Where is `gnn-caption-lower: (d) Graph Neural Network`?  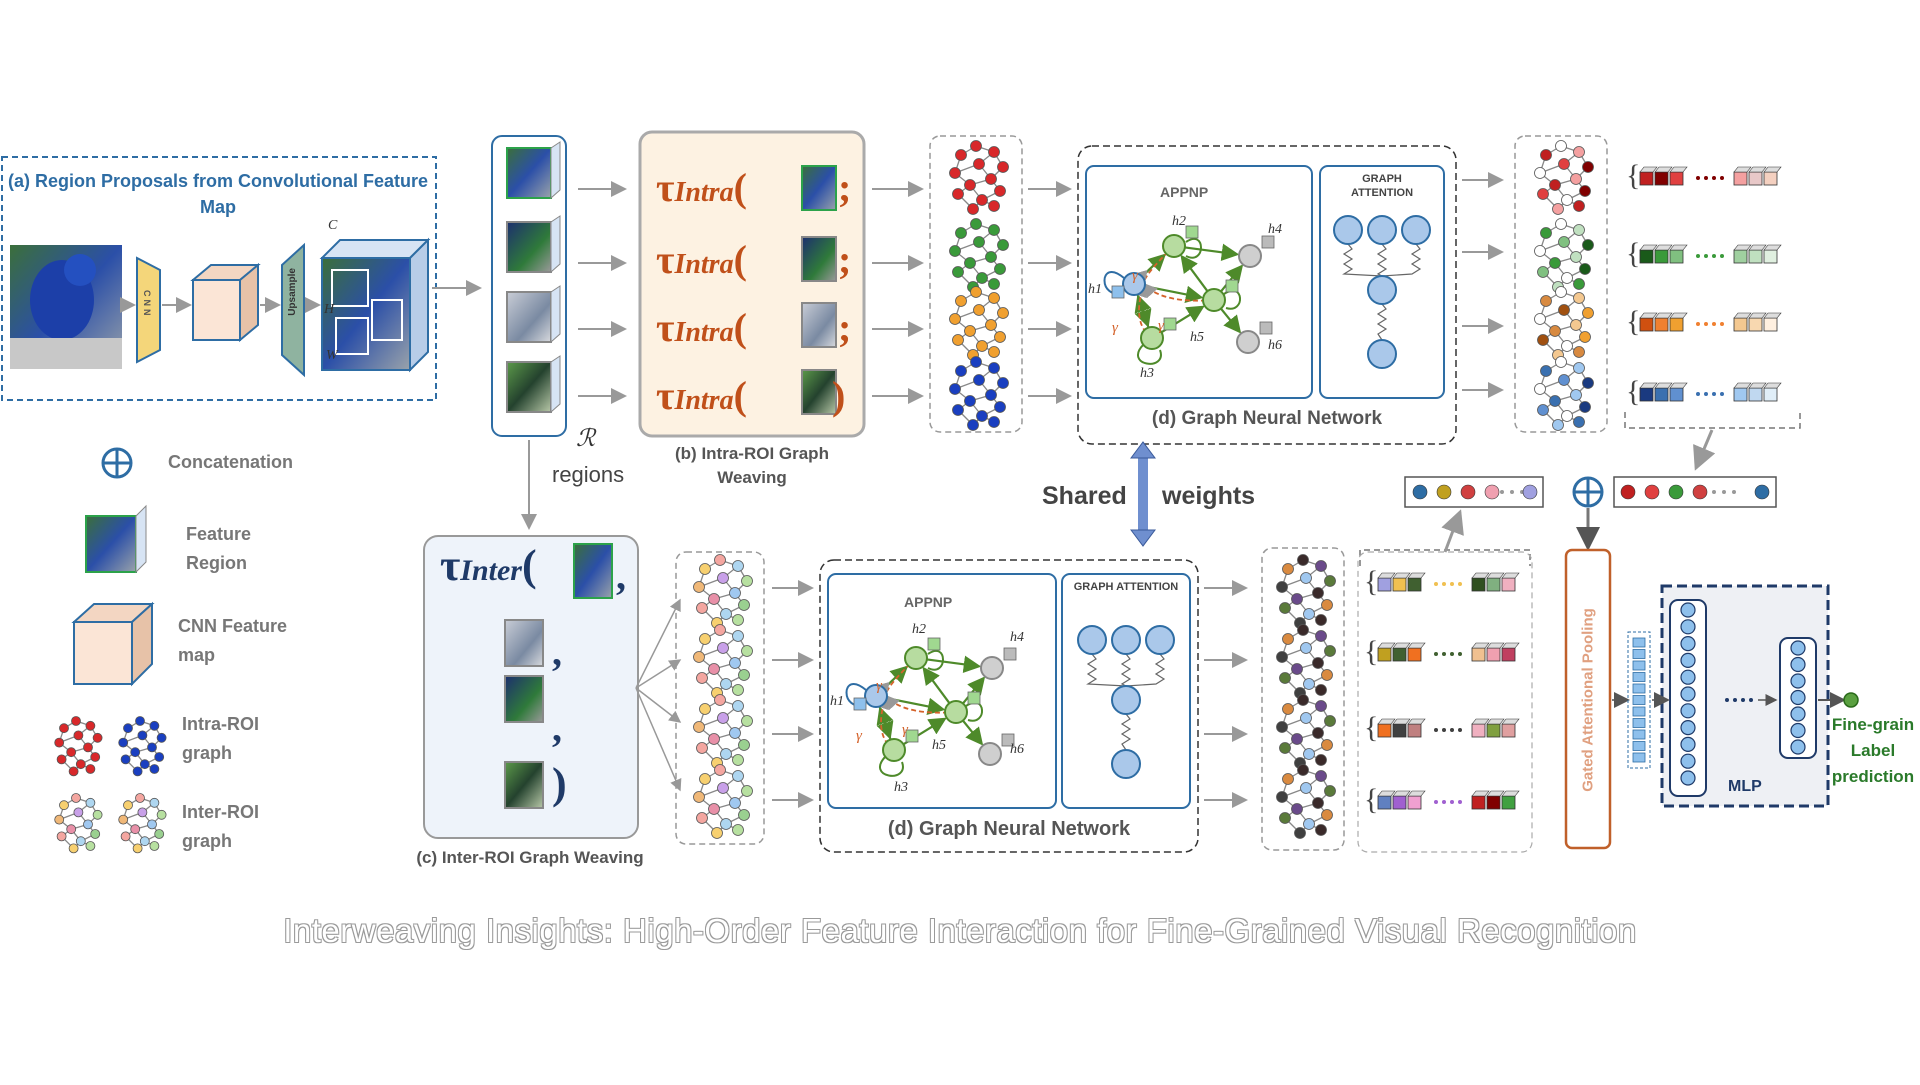
gnn-caption-lower: (d) Graph Neural Network is located at coordinates (1009, 829).